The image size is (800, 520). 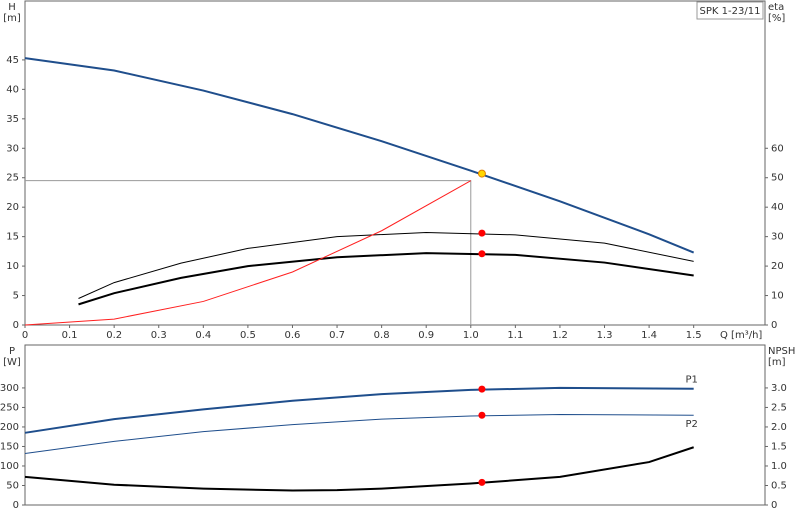 I want to click on y2-axis-title: NPSH, so click(x=781, y=351).